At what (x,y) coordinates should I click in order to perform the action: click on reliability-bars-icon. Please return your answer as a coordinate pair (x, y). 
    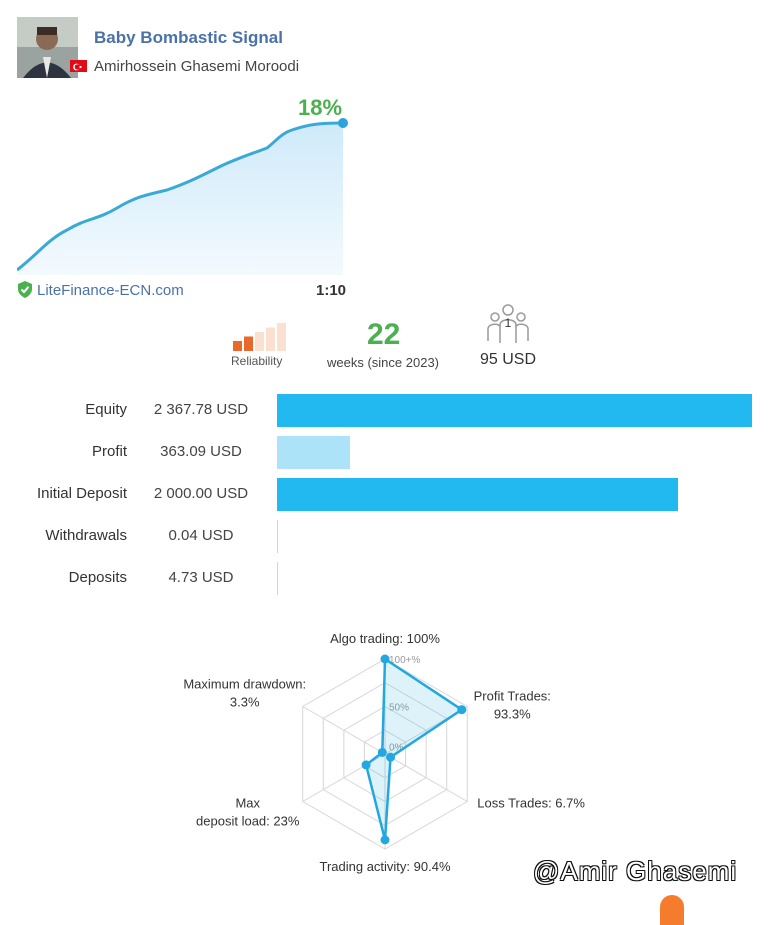
    Looking at the image, I should click on (259, 337).